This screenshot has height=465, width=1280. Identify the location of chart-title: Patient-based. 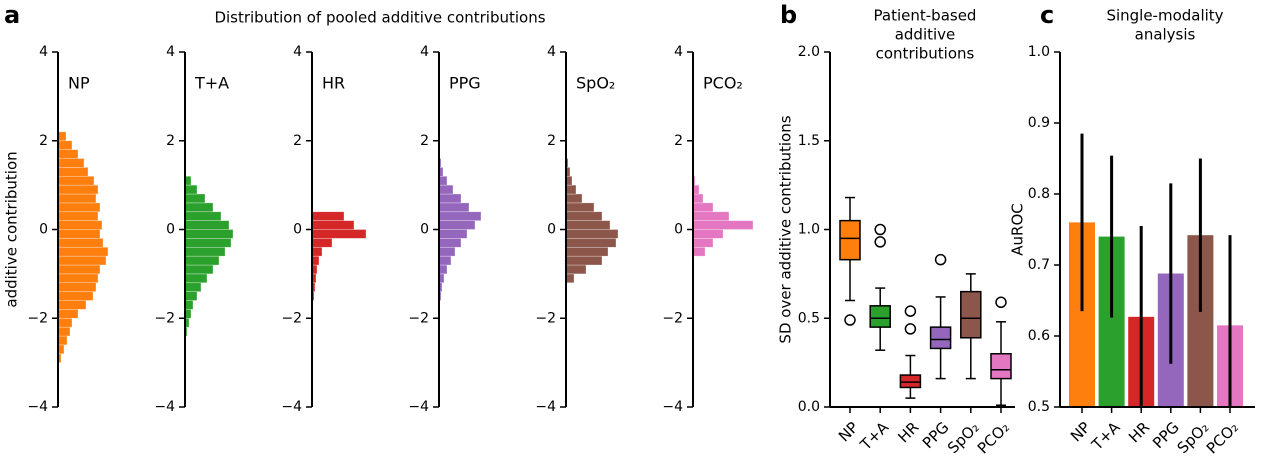
(925, 16).